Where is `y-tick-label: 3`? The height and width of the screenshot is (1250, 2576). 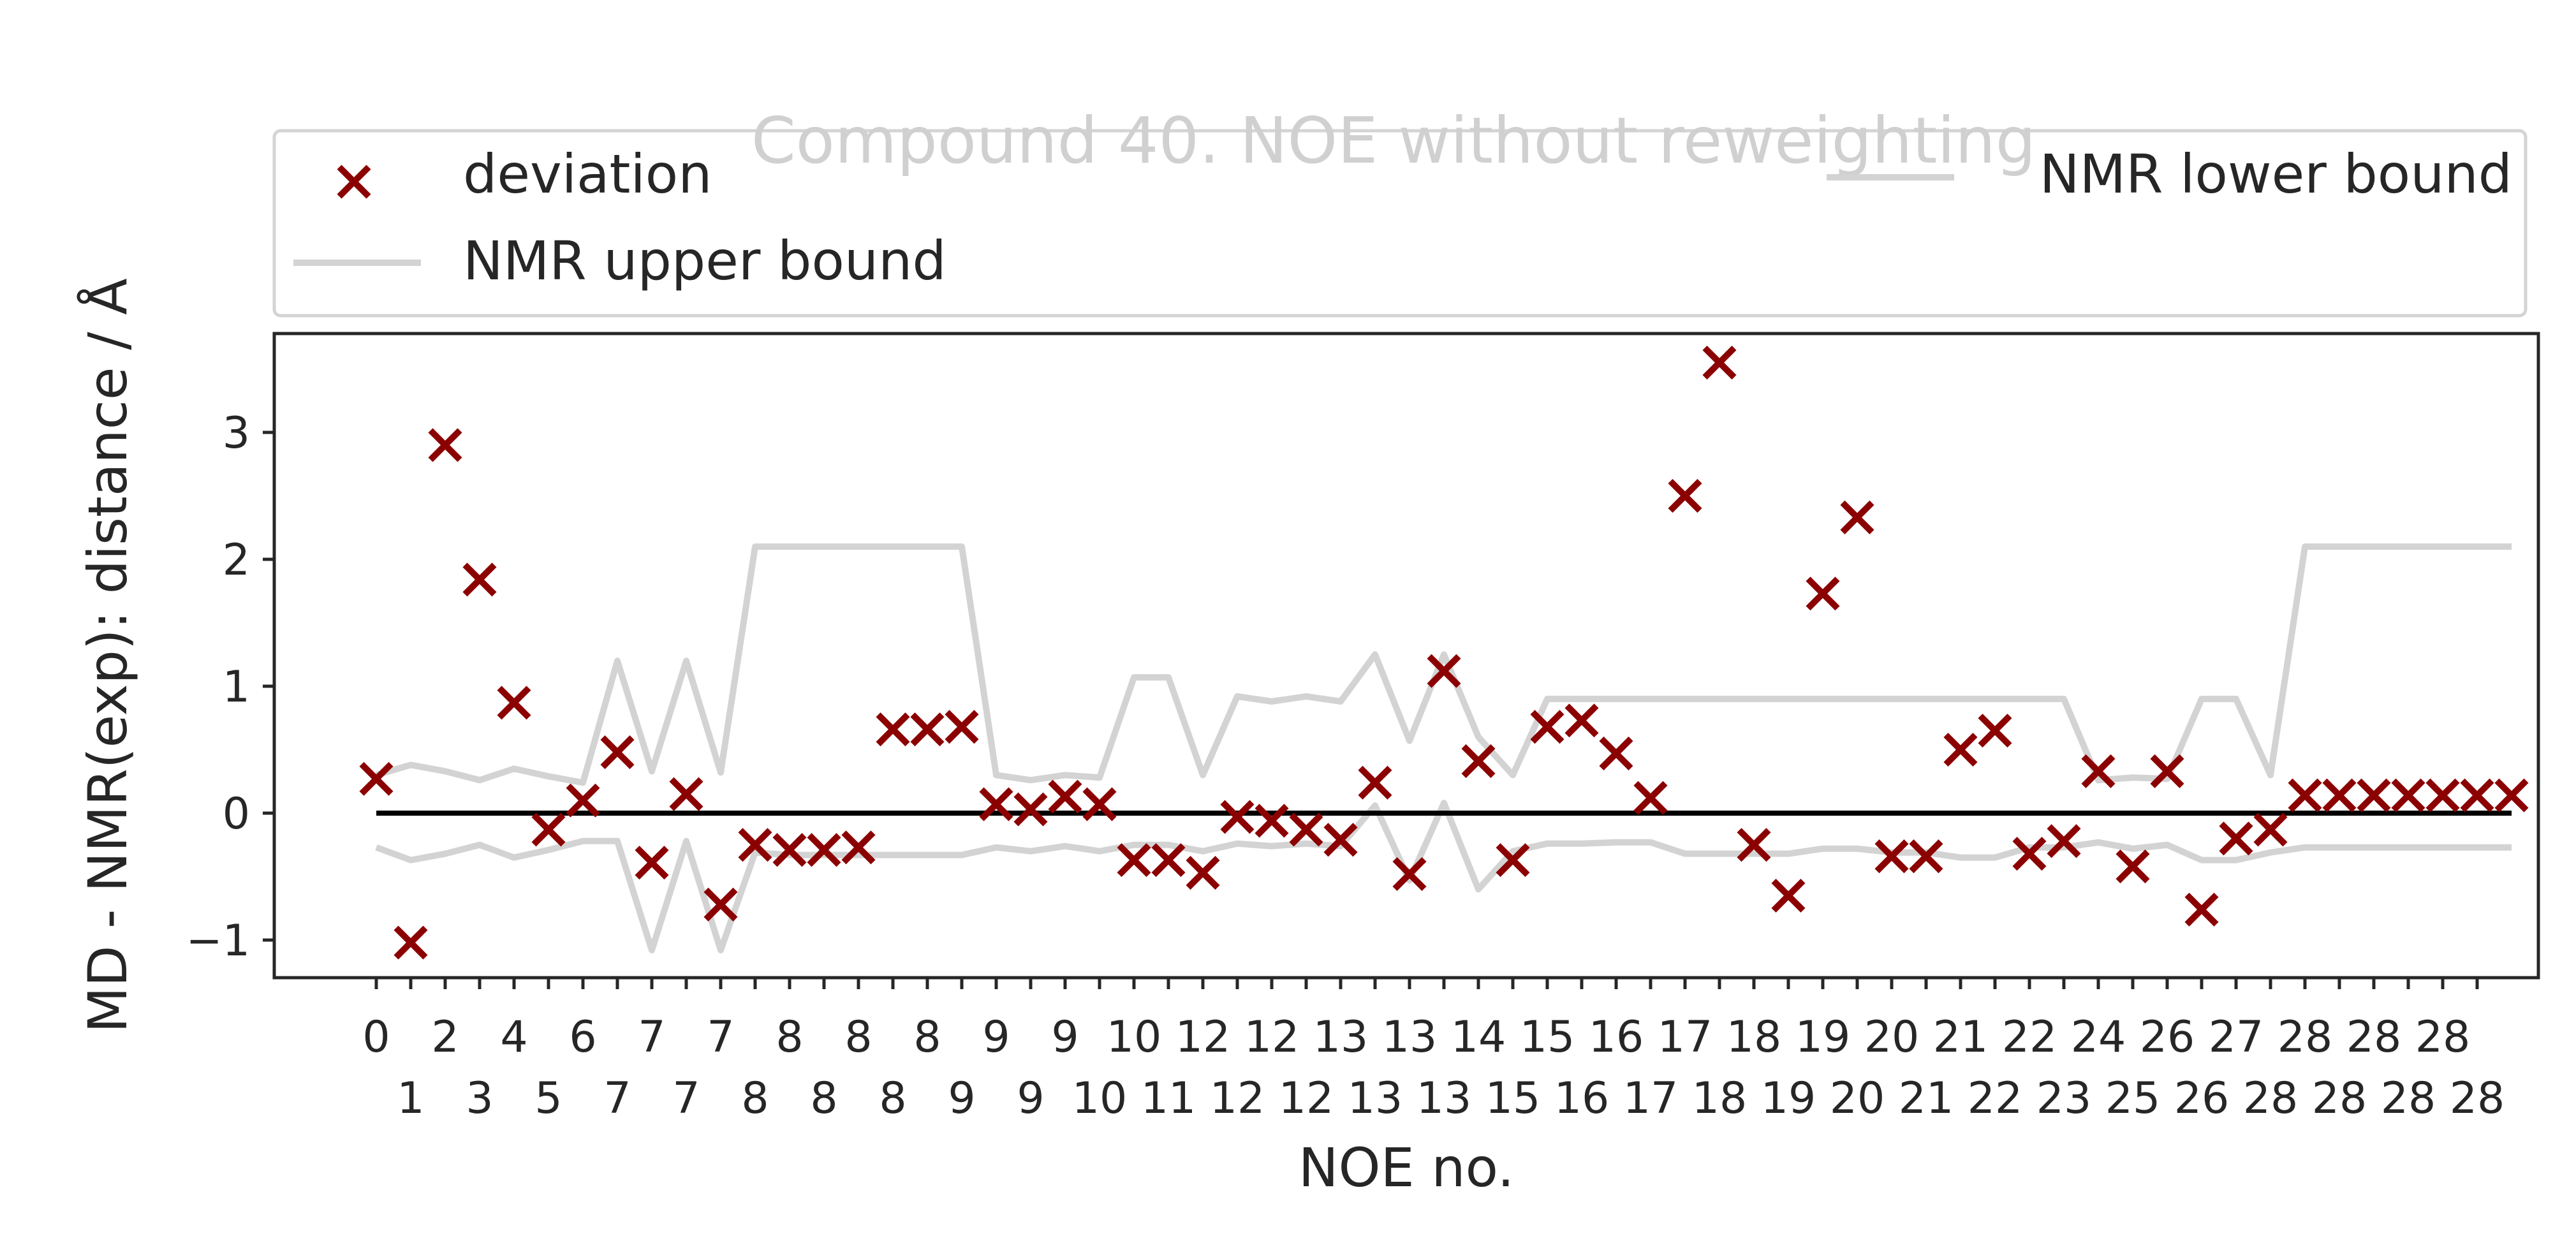
y-tick-label: 3 is located at coordinates (236, 434).